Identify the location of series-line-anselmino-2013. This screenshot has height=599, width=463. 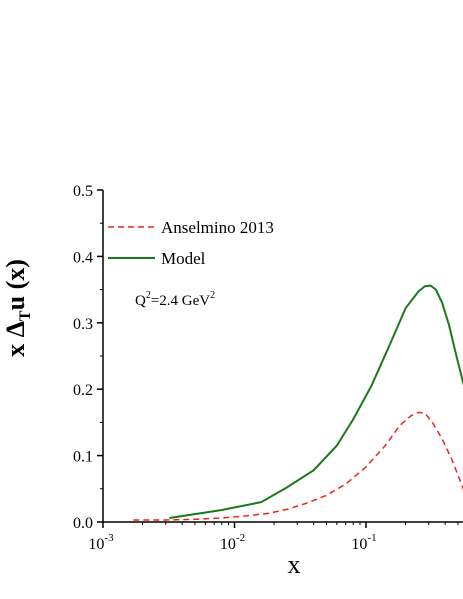
(298, 466).